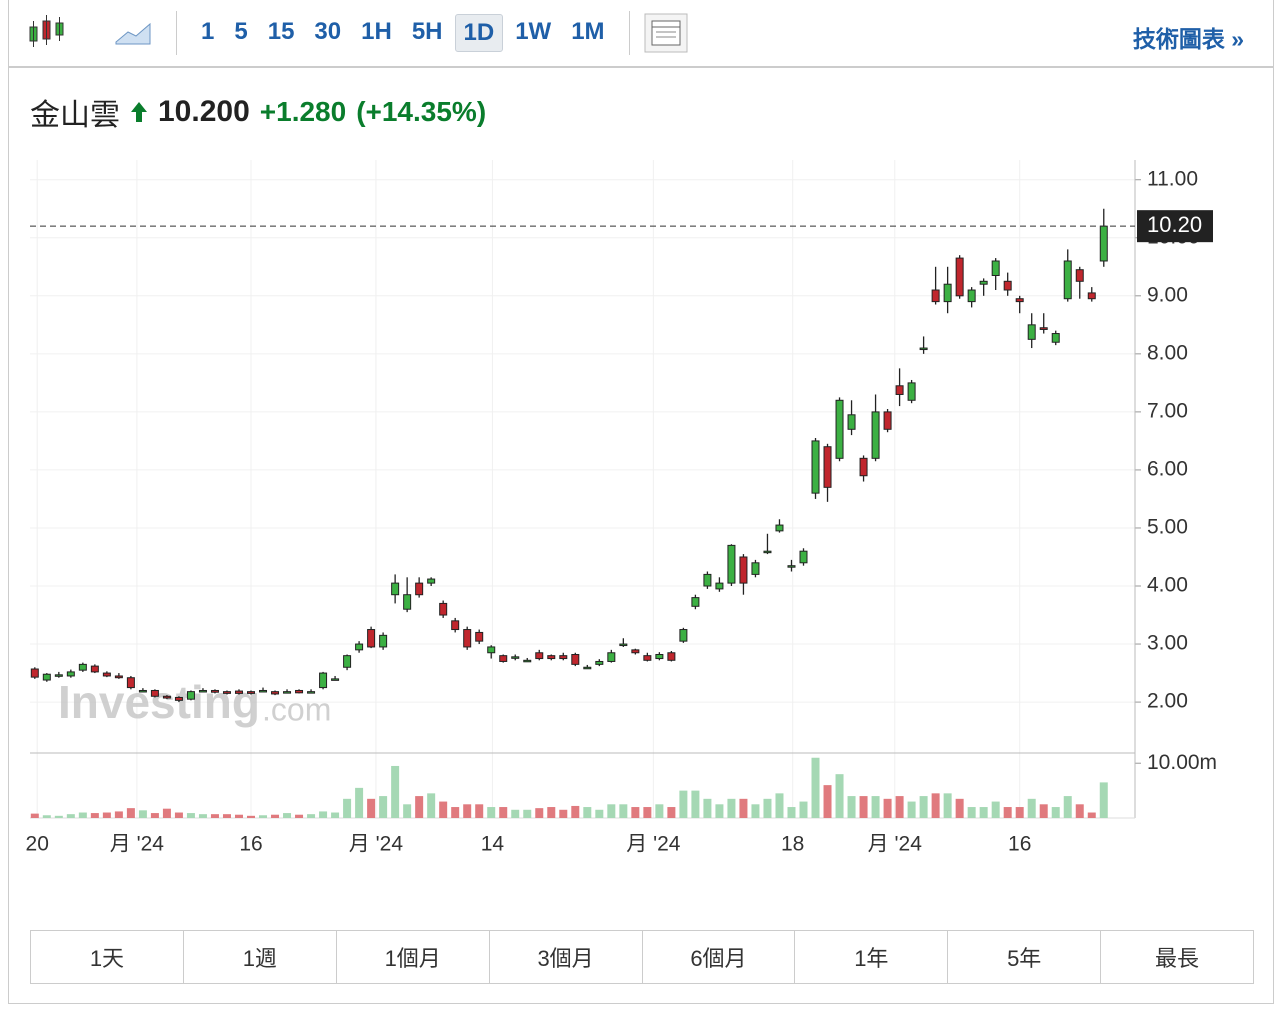  What do you see at coordinates (565, 957) in the screenshot?
I see `range-button: 3個月` at bounding box center [565, 957].